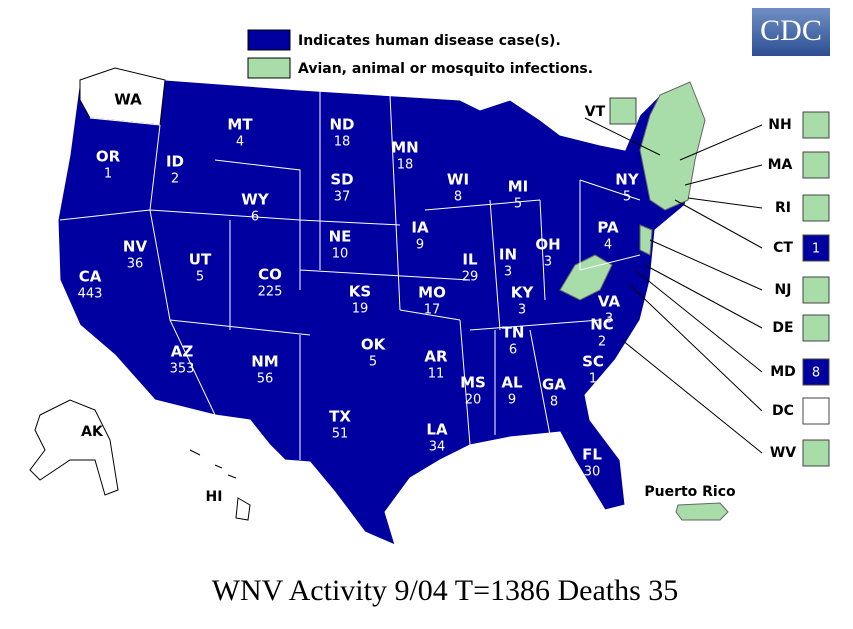 The image size is (853, 629). What do you see at coordinates (513, 333) in the screenshot?
I see `state-label: TN` at bounding box center [513, 333].